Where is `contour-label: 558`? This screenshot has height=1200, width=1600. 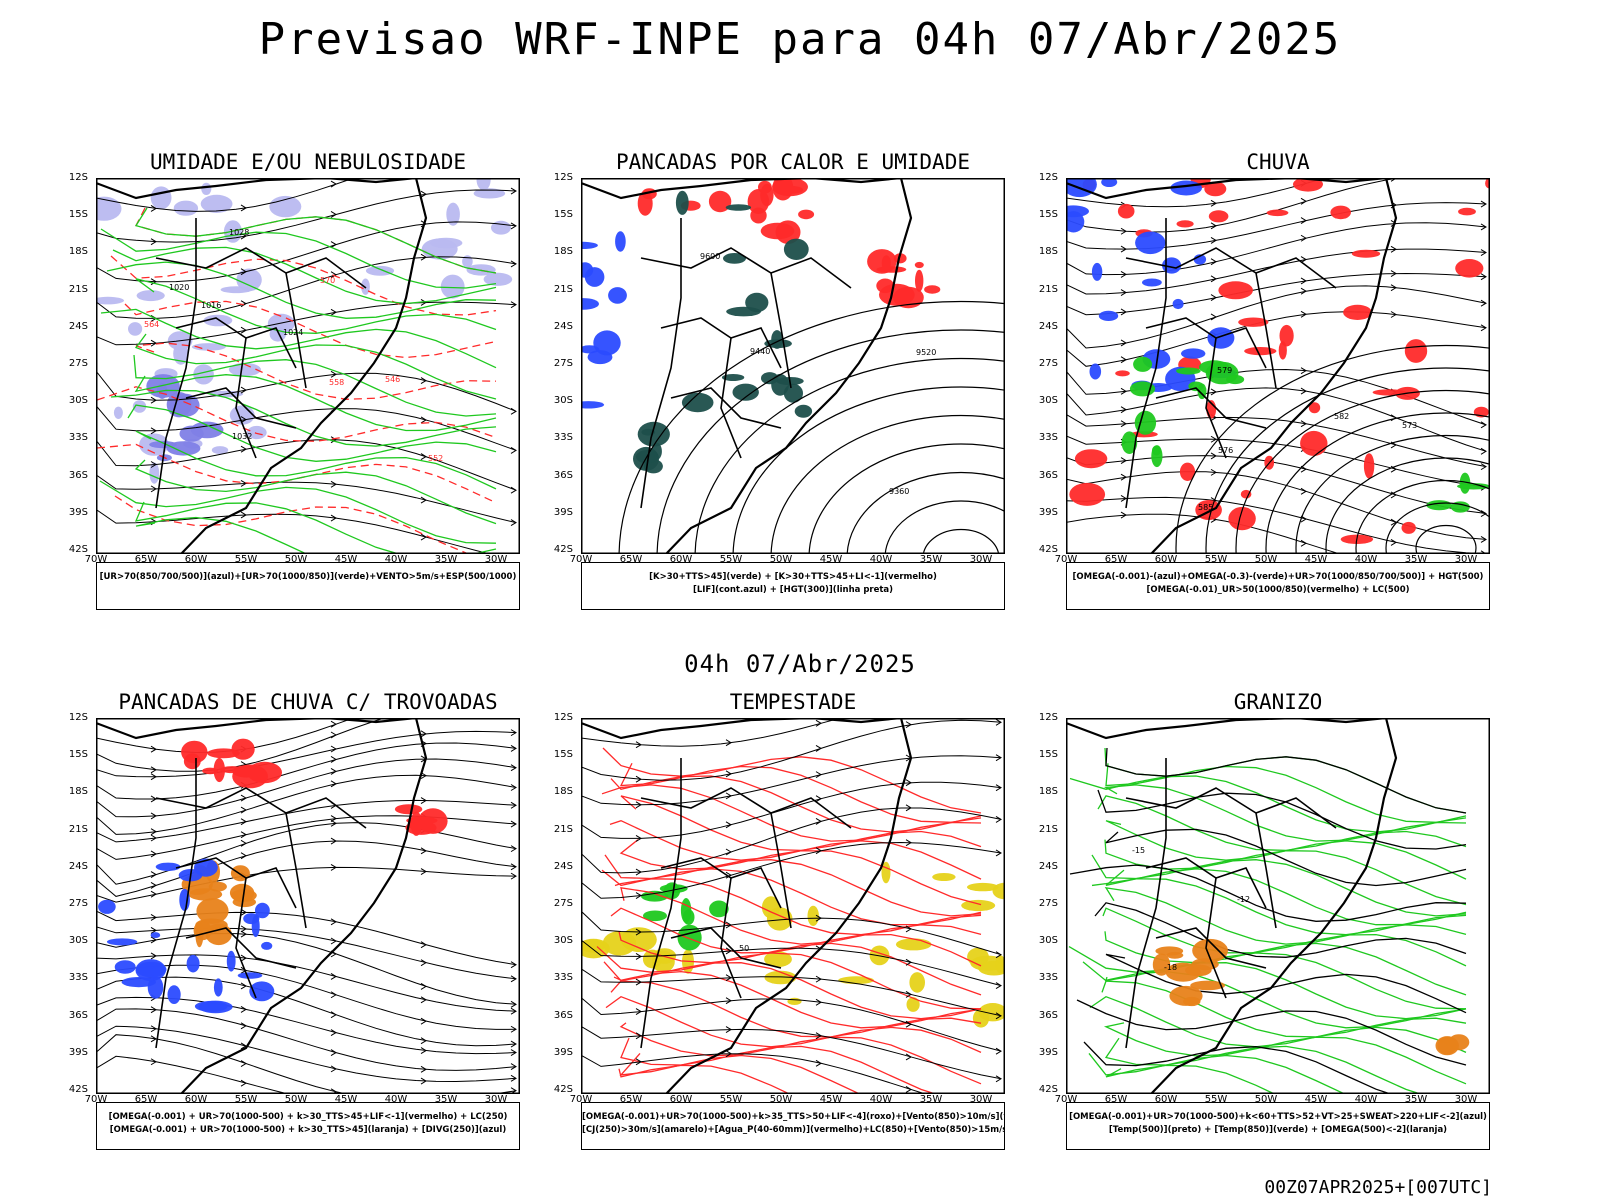 contour-label: 558 is located at coordinates (336, 382).